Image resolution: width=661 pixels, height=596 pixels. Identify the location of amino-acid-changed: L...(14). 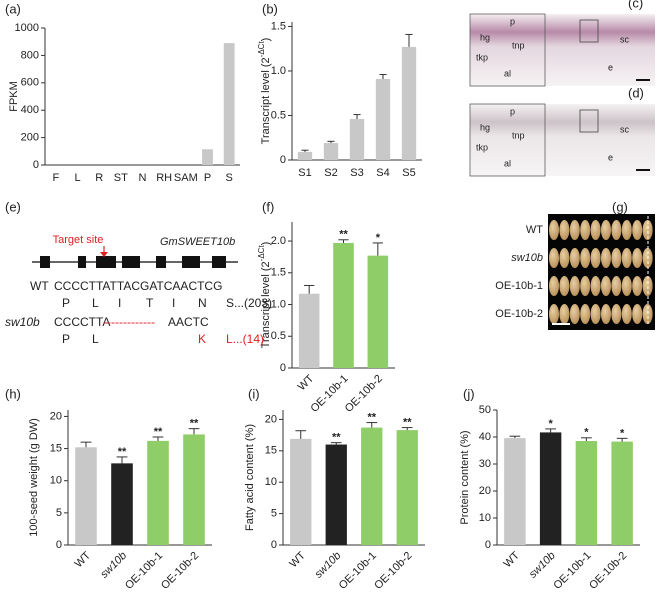
(245, 339).